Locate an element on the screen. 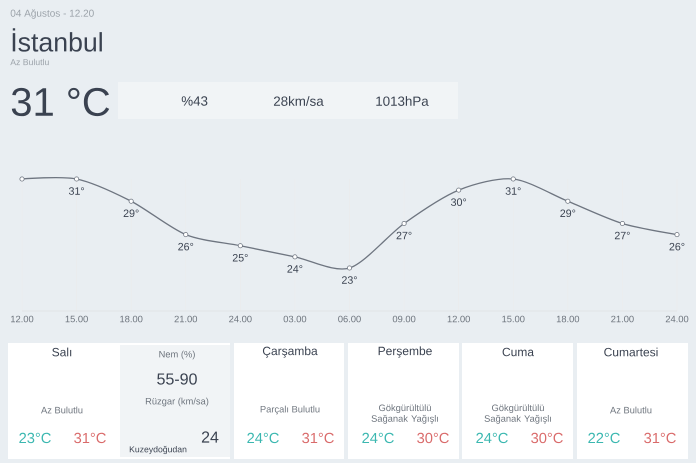 This screenshot has height=463, width=696. text: 04 Ağustos - 12.20 is located at coordinates (52, 14).